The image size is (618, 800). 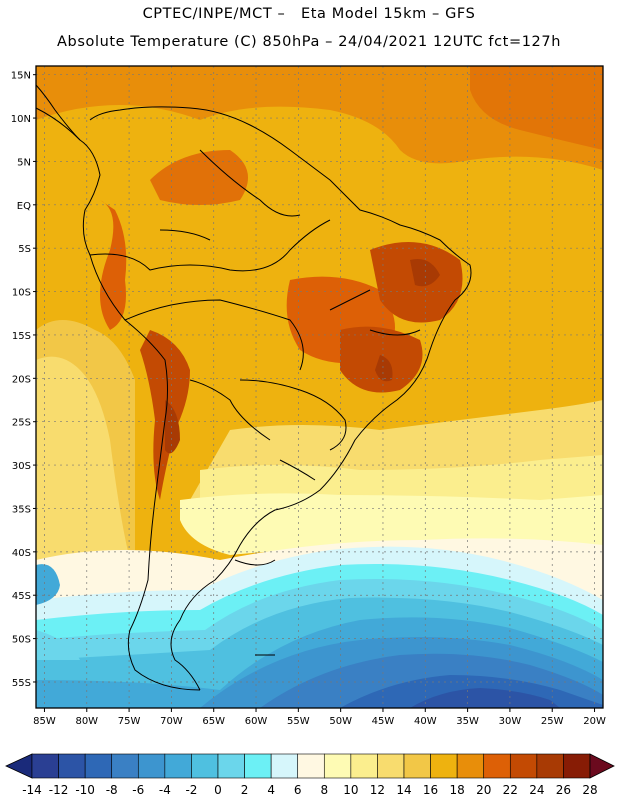 What do you see at coordinates (59, 790) in the screenshot?
I see `colorbar-tick-label: -12` at bounding box center [59, 790].